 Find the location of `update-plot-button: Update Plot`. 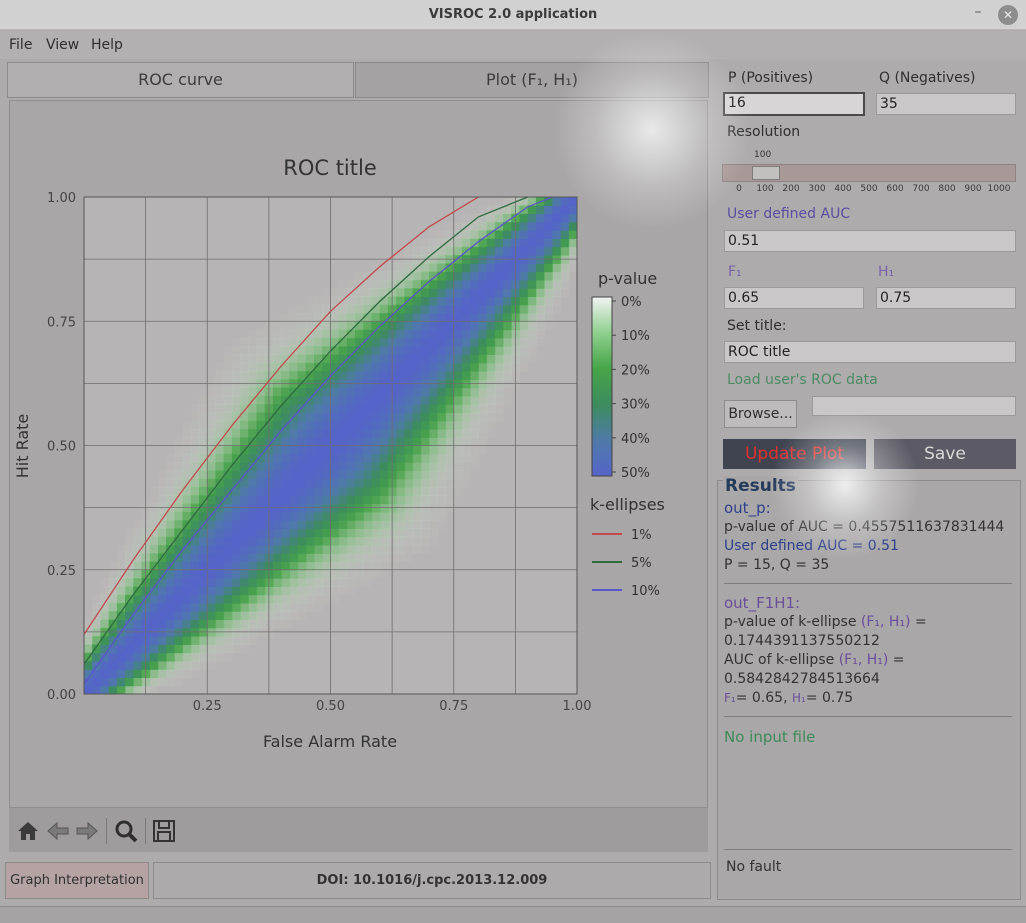

update-plot-button: Update Plot is located at coordinates (794, 454).